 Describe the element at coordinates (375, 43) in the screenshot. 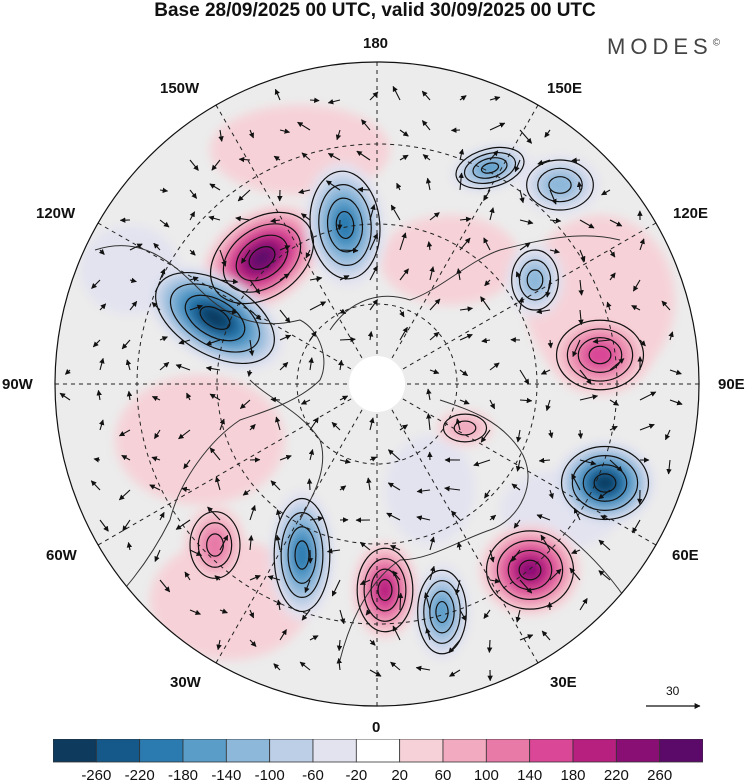

I see `lon-label-180: 180` at that location.